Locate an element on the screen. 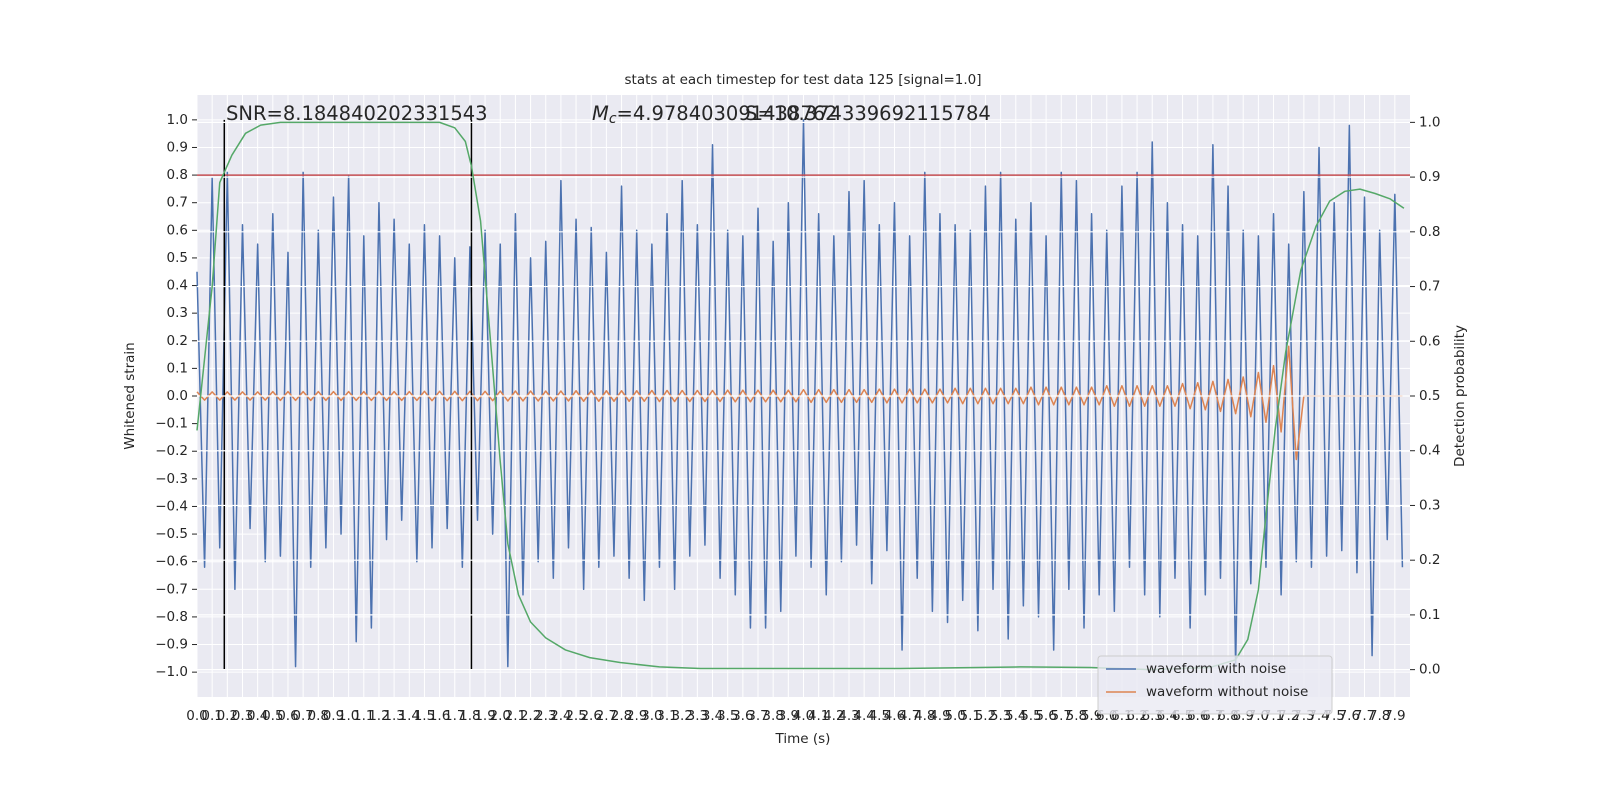 This screenshot has height=800, width=1600. legend-label: waveform with noise is located at coordinates (1216, 669).